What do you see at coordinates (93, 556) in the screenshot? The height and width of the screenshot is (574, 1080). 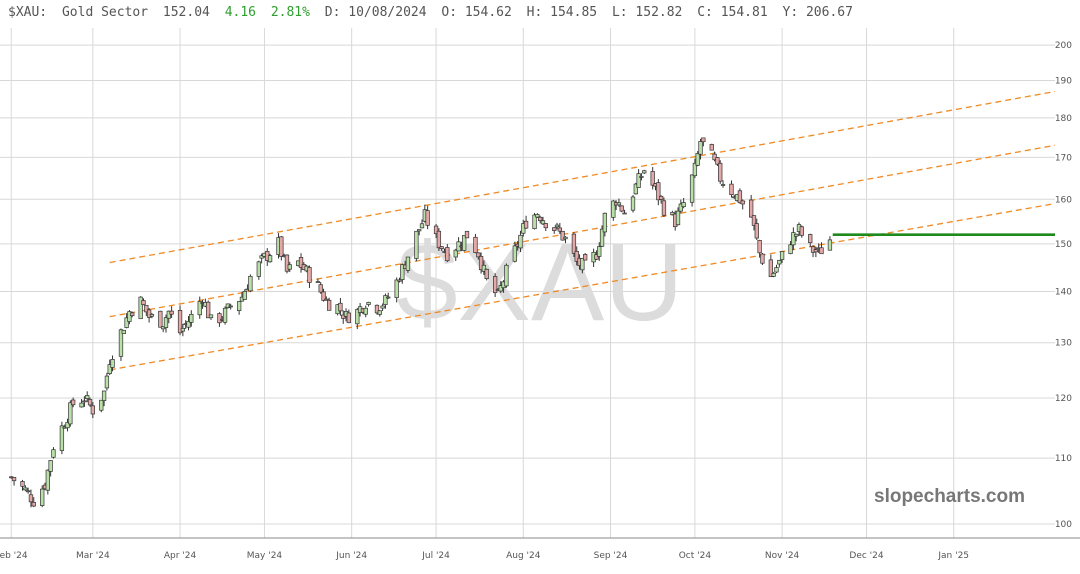 I see `x-tick-label: Mar '24` at bounding box center [93, 556].